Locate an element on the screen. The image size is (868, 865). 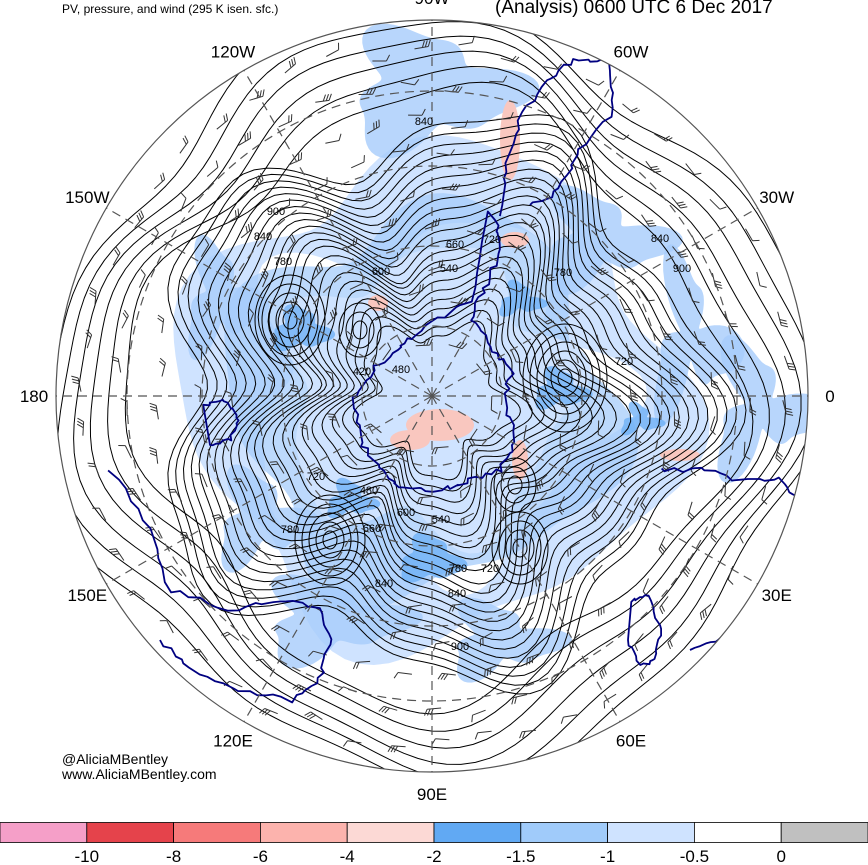
contour-label: 720 is located at coordinates (492, 240).